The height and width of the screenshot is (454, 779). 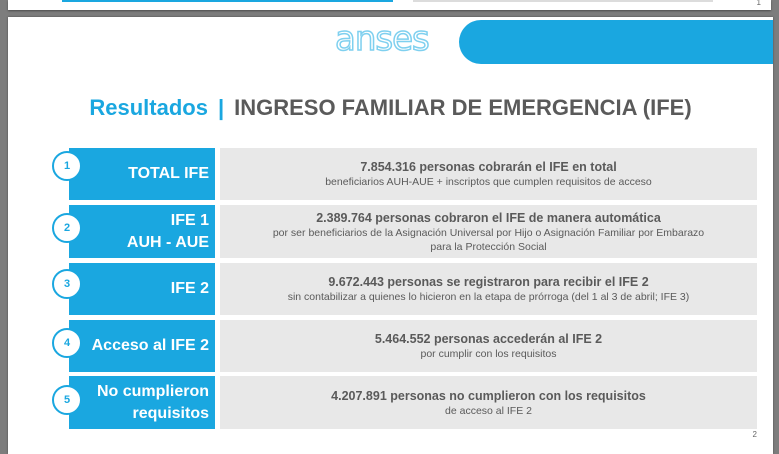 What do you see at coordinates (142, 231) in the screenshot?
I see `row-label: IFE 1 AUH - AUE` at bounding box center [142, 231].